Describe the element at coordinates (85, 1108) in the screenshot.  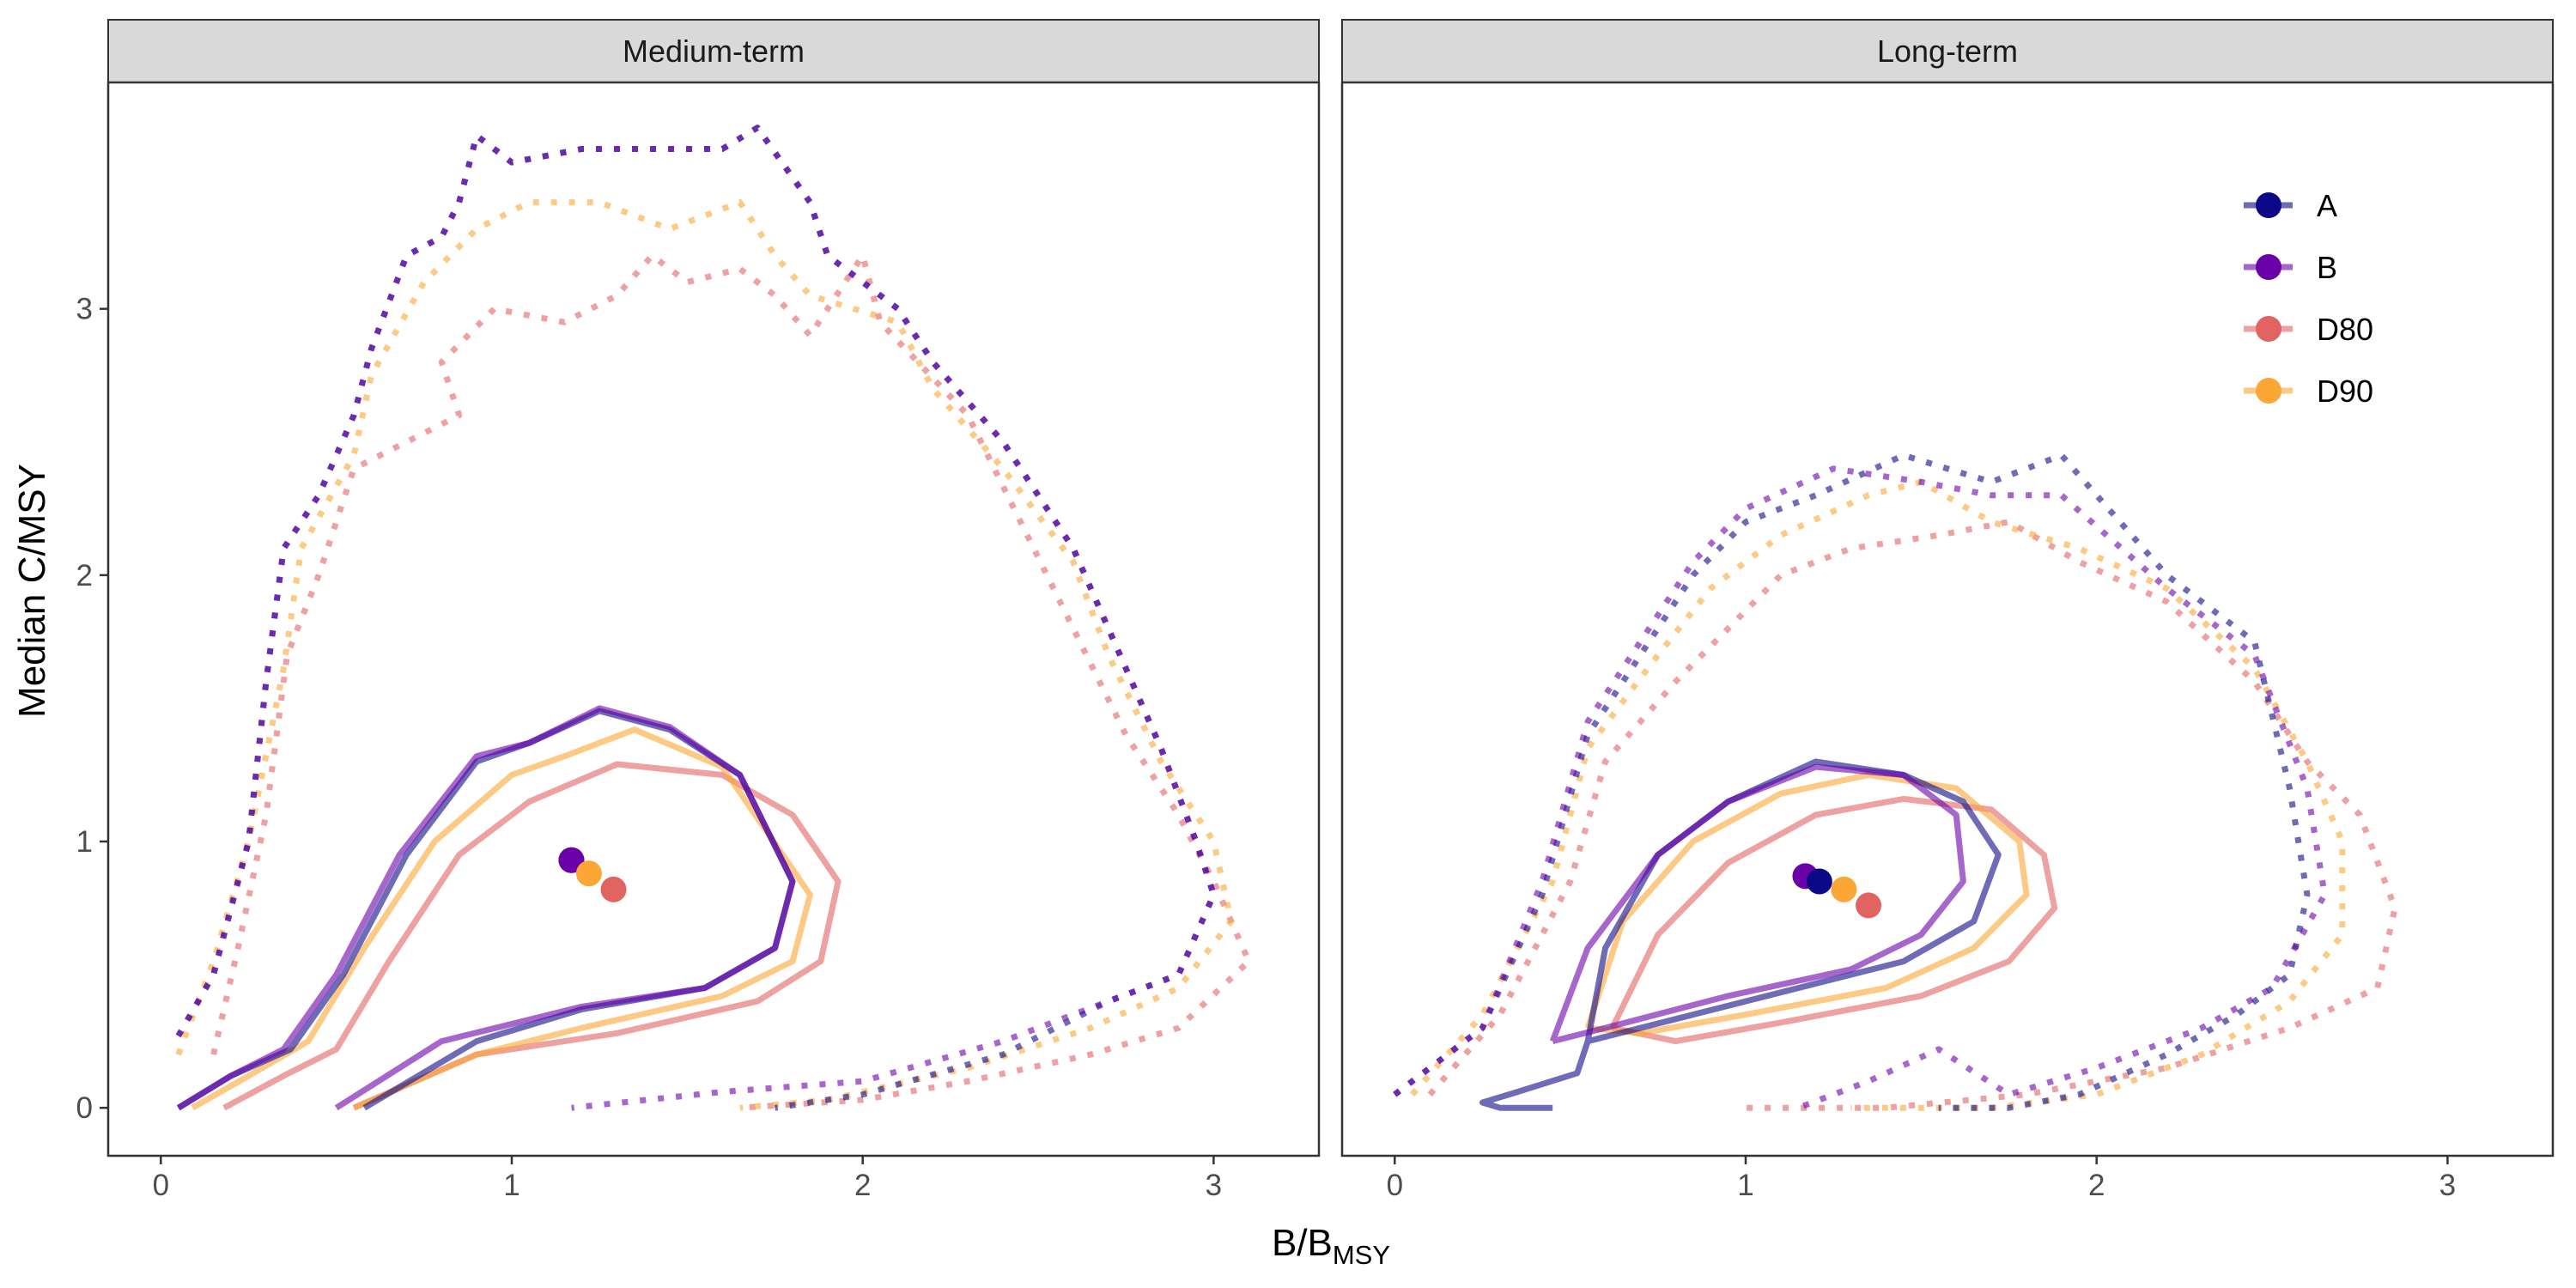
I see `y-tick-label: 0` at that location.